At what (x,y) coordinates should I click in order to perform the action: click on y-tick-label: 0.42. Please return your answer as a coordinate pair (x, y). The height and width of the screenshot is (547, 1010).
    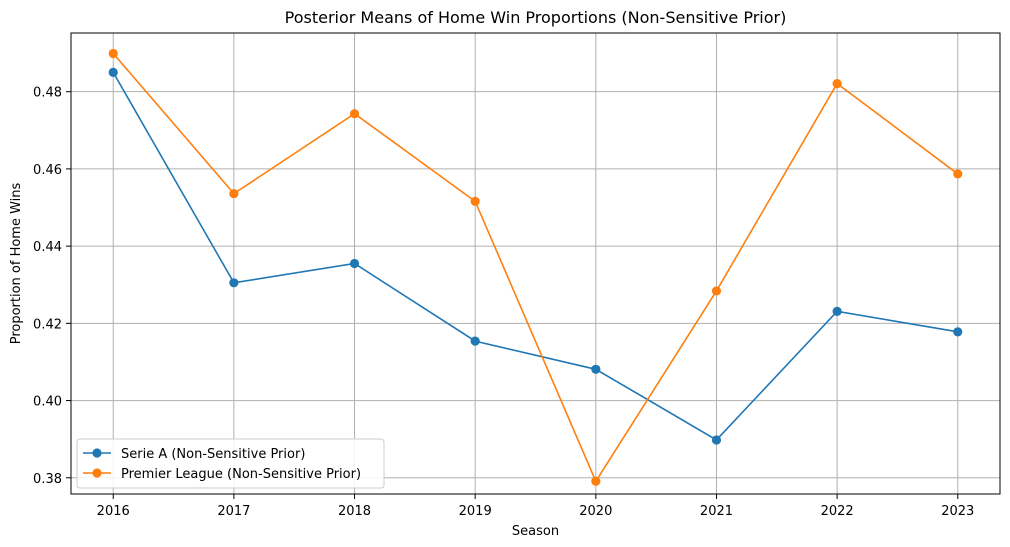
    Looking at the image, I should click on (47, 324).